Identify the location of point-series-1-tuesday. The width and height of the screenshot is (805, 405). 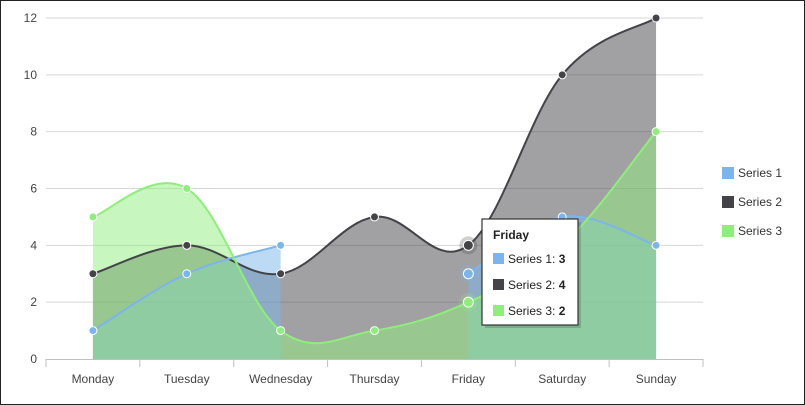
(187, 274).